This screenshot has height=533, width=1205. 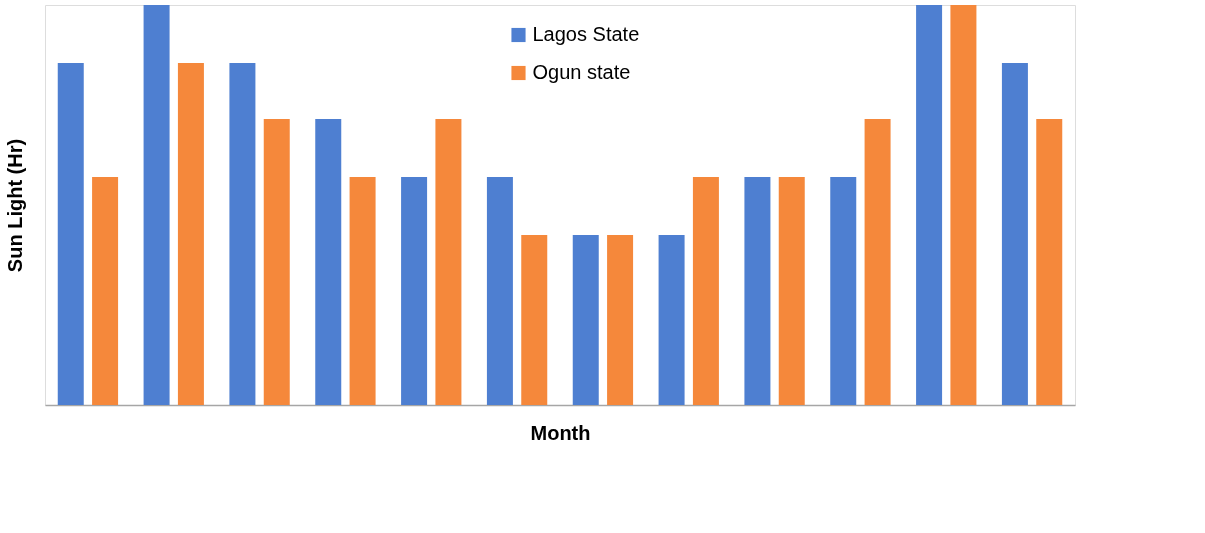 I want to click on x-axis-title: Month, so click(x=560, y=432).